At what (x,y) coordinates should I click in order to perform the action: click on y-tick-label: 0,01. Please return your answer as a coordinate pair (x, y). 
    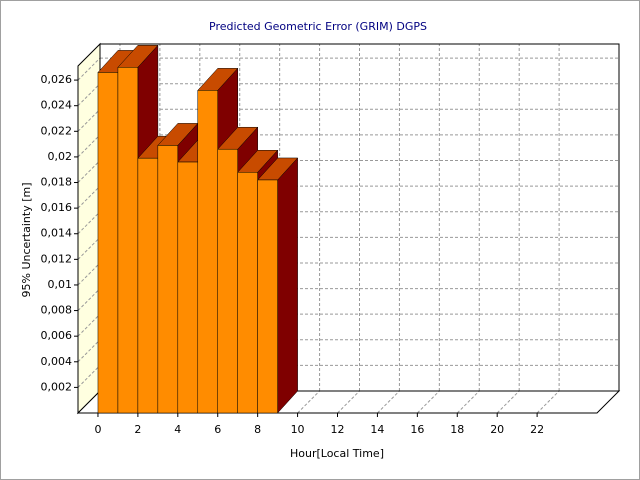
    Looking at the image, I should click on (60, 284).